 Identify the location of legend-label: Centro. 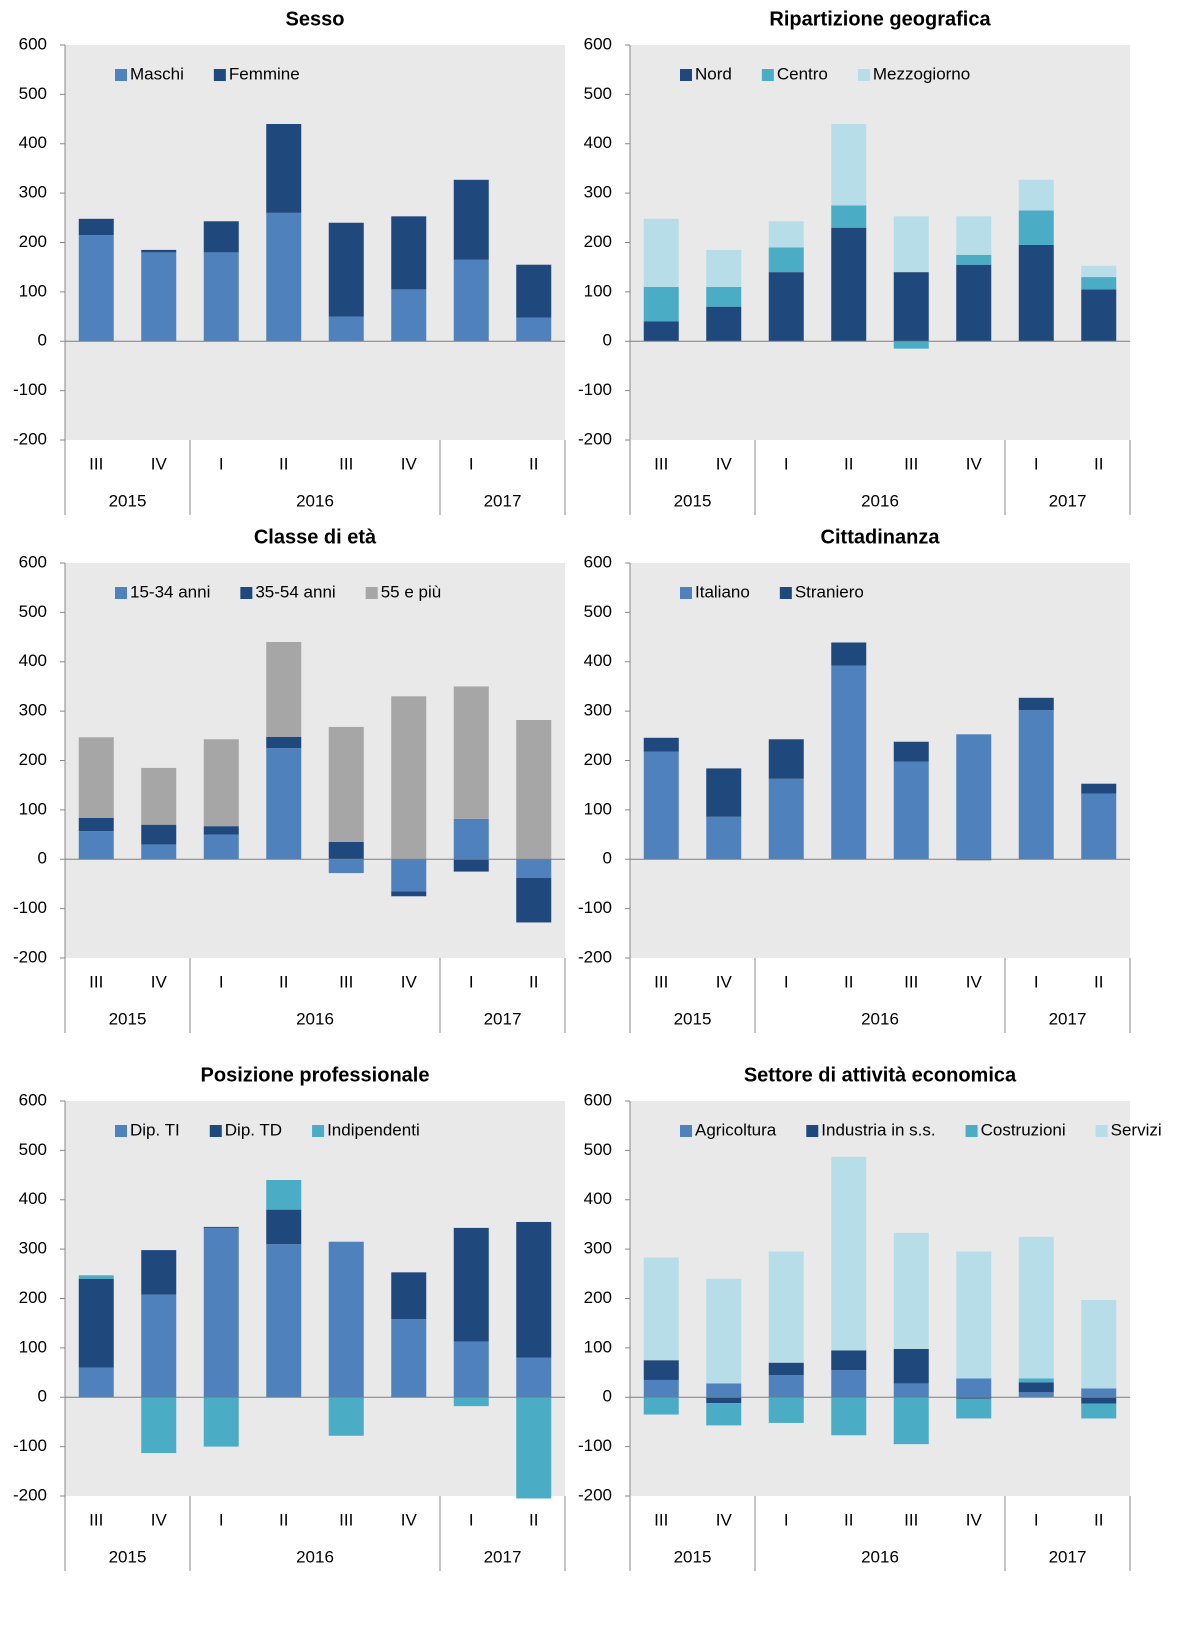
(802, 73).